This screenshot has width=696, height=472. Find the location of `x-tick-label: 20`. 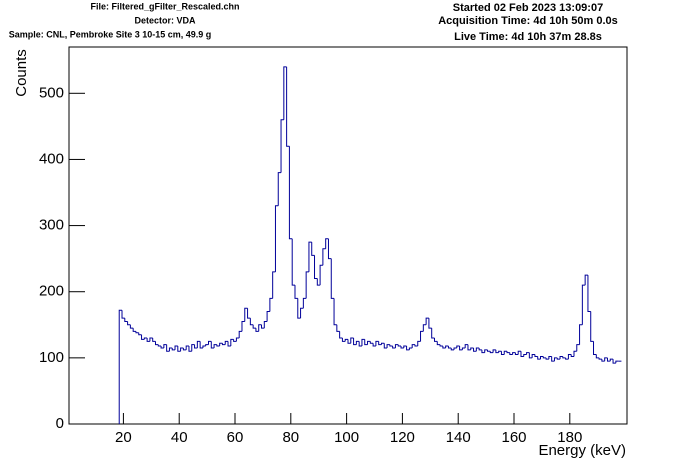

x-tick-label: 20 is located at coordinates (123, 437).